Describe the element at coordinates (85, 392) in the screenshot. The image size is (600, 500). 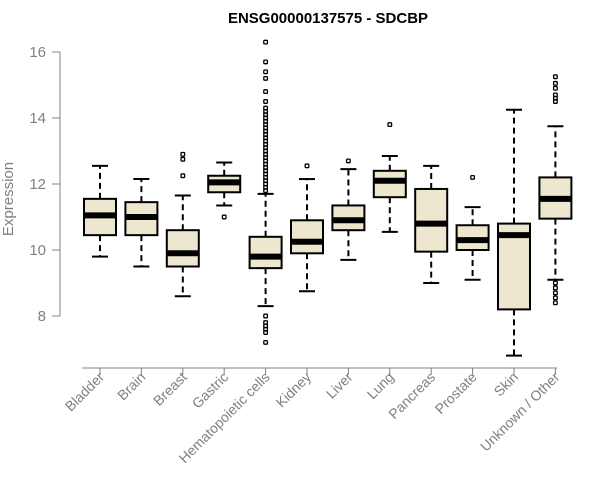
I see `x-tick-label: Bladder` at that location.